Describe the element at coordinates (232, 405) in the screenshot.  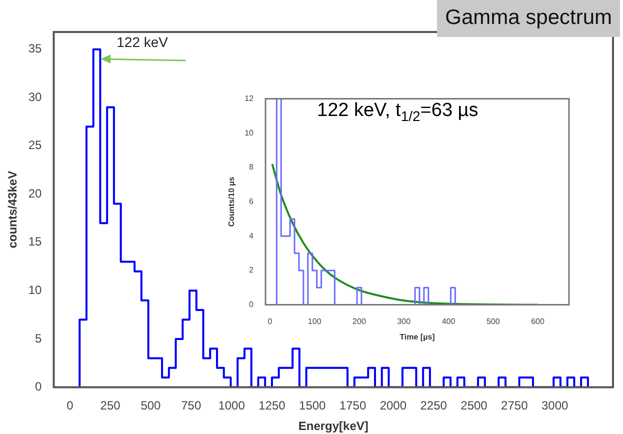
I see `x-tick-label: 1000` at that location.